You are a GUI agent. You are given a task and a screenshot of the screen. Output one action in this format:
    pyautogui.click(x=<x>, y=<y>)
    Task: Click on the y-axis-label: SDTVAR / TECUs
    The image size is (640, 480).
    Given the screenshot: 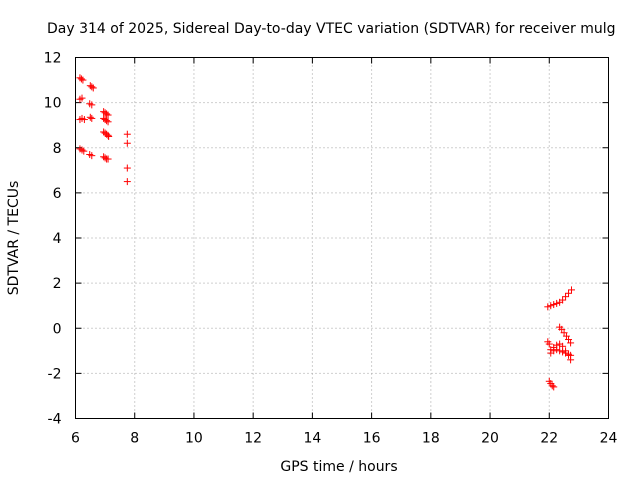 What is the action you would take?
    pyautogui.click(x=14, y=238)
    